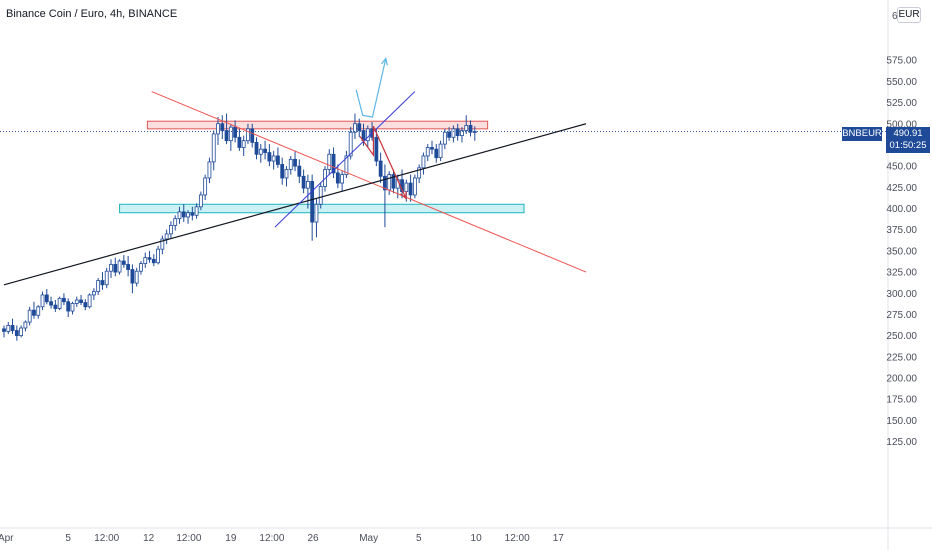  I want to click on time-tick-label: Apr, so click(7, 538).